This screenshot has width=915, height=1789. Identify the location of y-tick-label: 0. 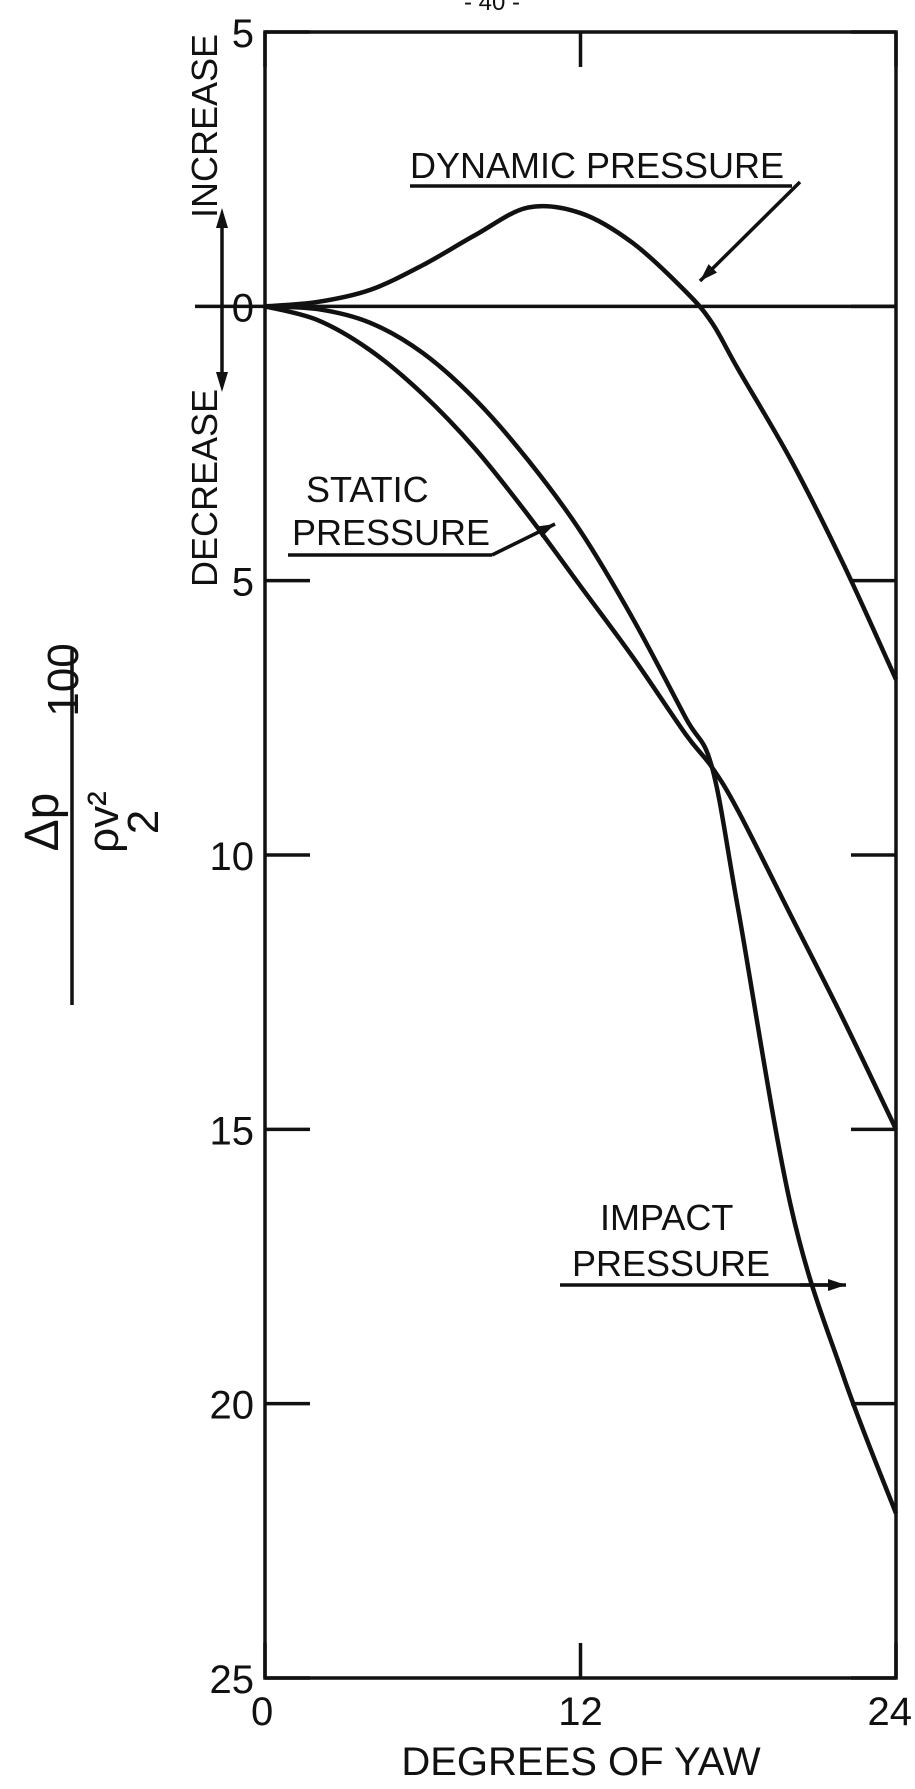
(243, 308).